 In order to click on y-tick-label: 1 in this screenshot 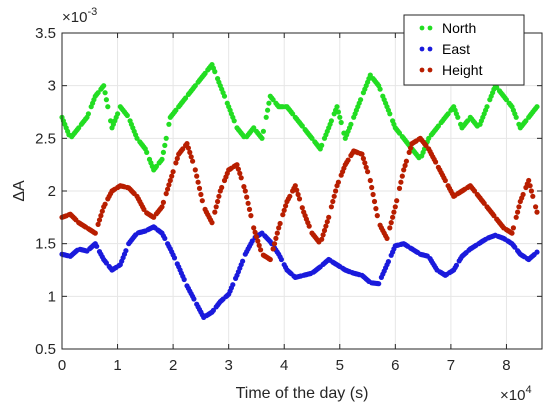, I will do `click(52, 296)`.